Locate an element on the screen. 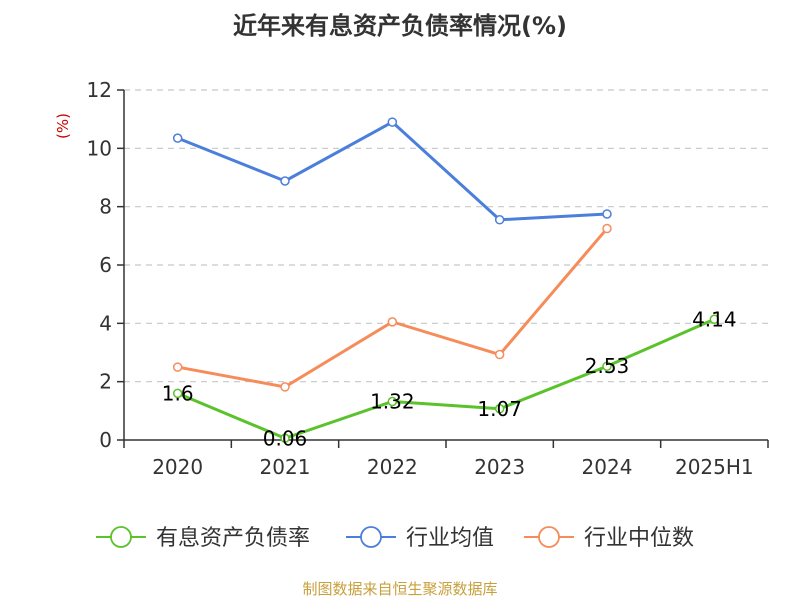 This screenshot has height=600, width=800. legend-label: 有息资产负债率 is located at coordinates (233, 538).